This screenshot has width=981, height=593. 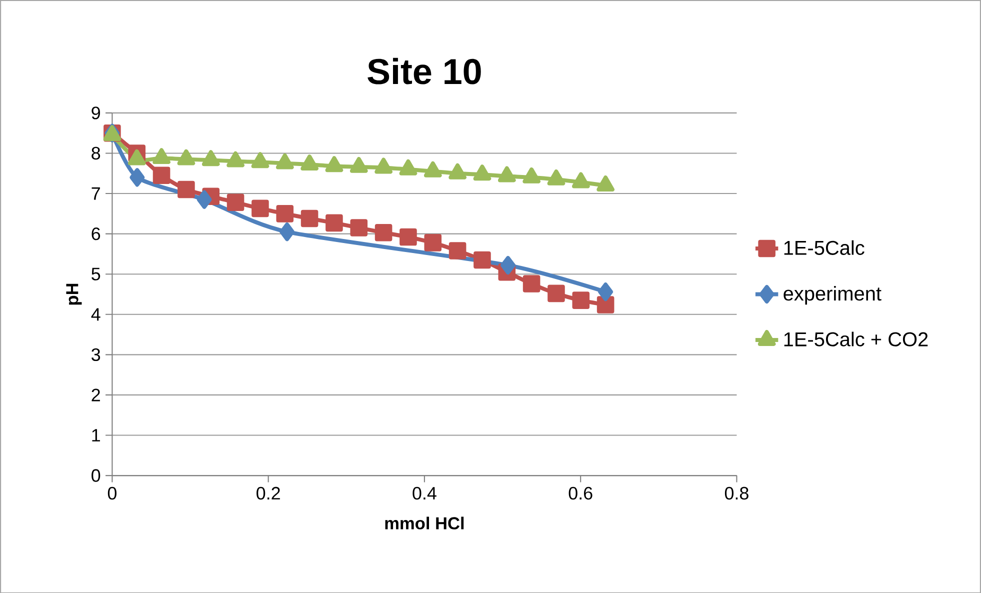 What do you see at coordinates (824, 247) in the screenshot?
I see `legend-label: 1E-5Calc` at bounding box center [824, 247].